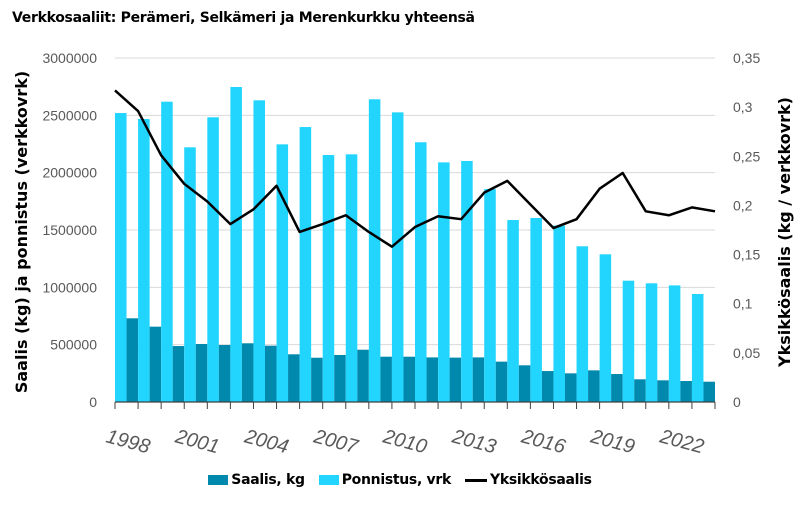 This screenshot has height=508, width=800. I want to click on bar-saalis-2010, so click(409, 379).